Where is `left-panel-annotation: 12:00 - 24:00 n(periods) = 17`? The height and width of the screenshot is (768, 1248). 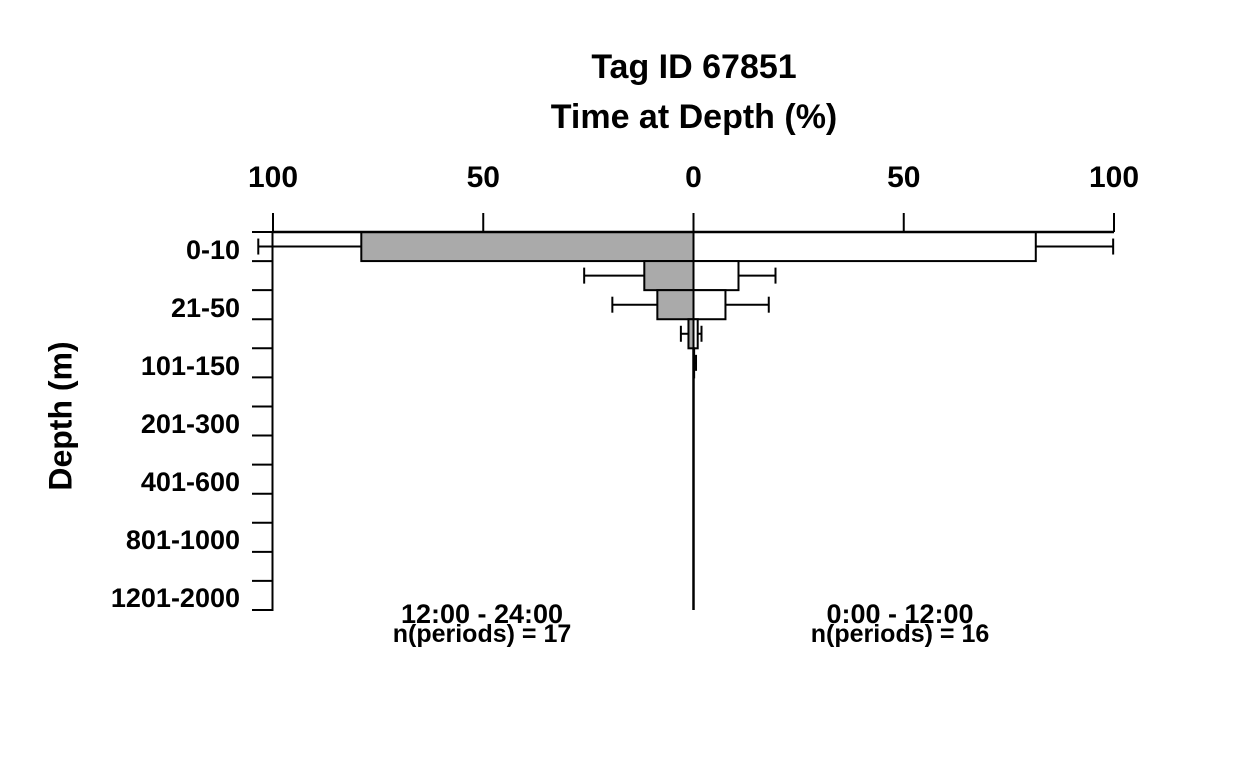 left-panel-annotation: 12:00 - 24:00 n(periods) = 17 is located at coordinates (482, 625).